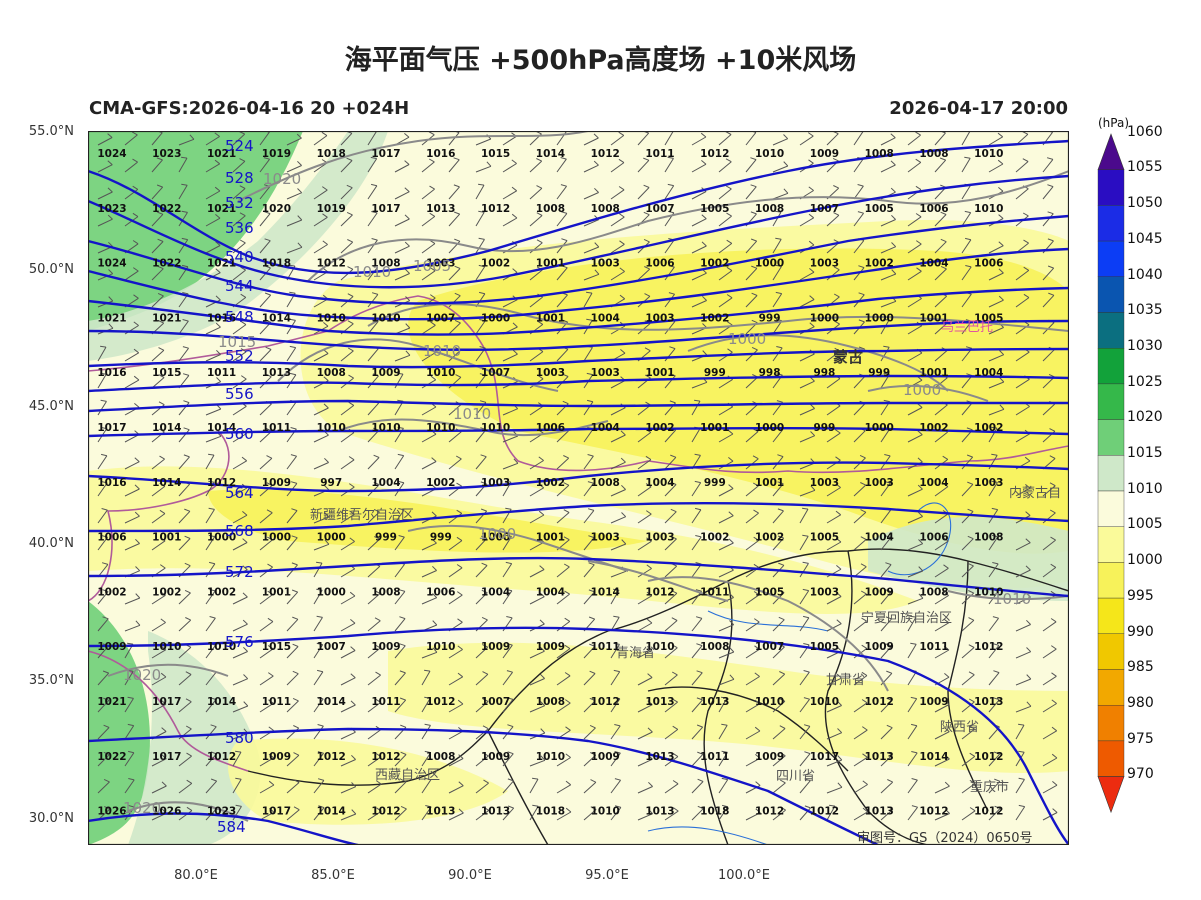 The image size is (1201, 900). What do you see at coordinates (967, 327) in the screenshot?
I see `place-name: 乌兰巴托` at bounding box center [967, 327].